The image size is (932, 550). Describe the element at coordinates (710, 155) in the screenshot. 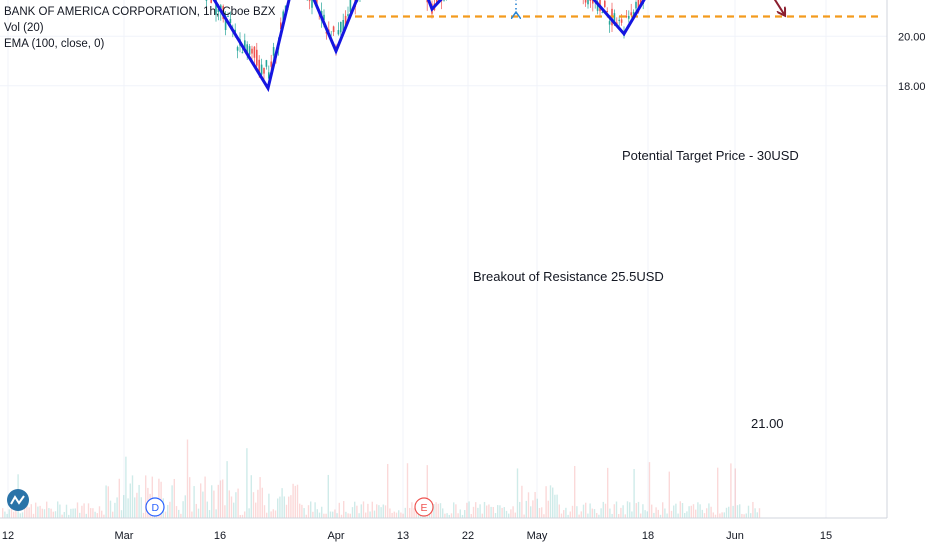

I see `annotation-target-price: Potential Target Price - 30USD` at that location.